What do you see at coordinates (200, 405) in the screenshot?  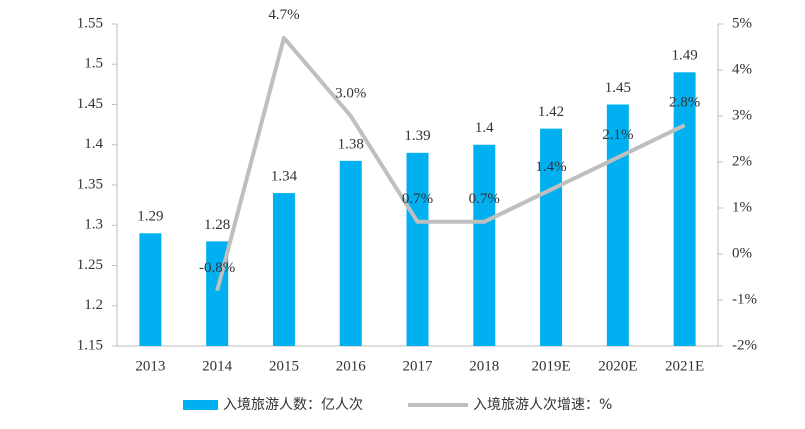 I see `legend-swatch` at bounding box center [200, 405].